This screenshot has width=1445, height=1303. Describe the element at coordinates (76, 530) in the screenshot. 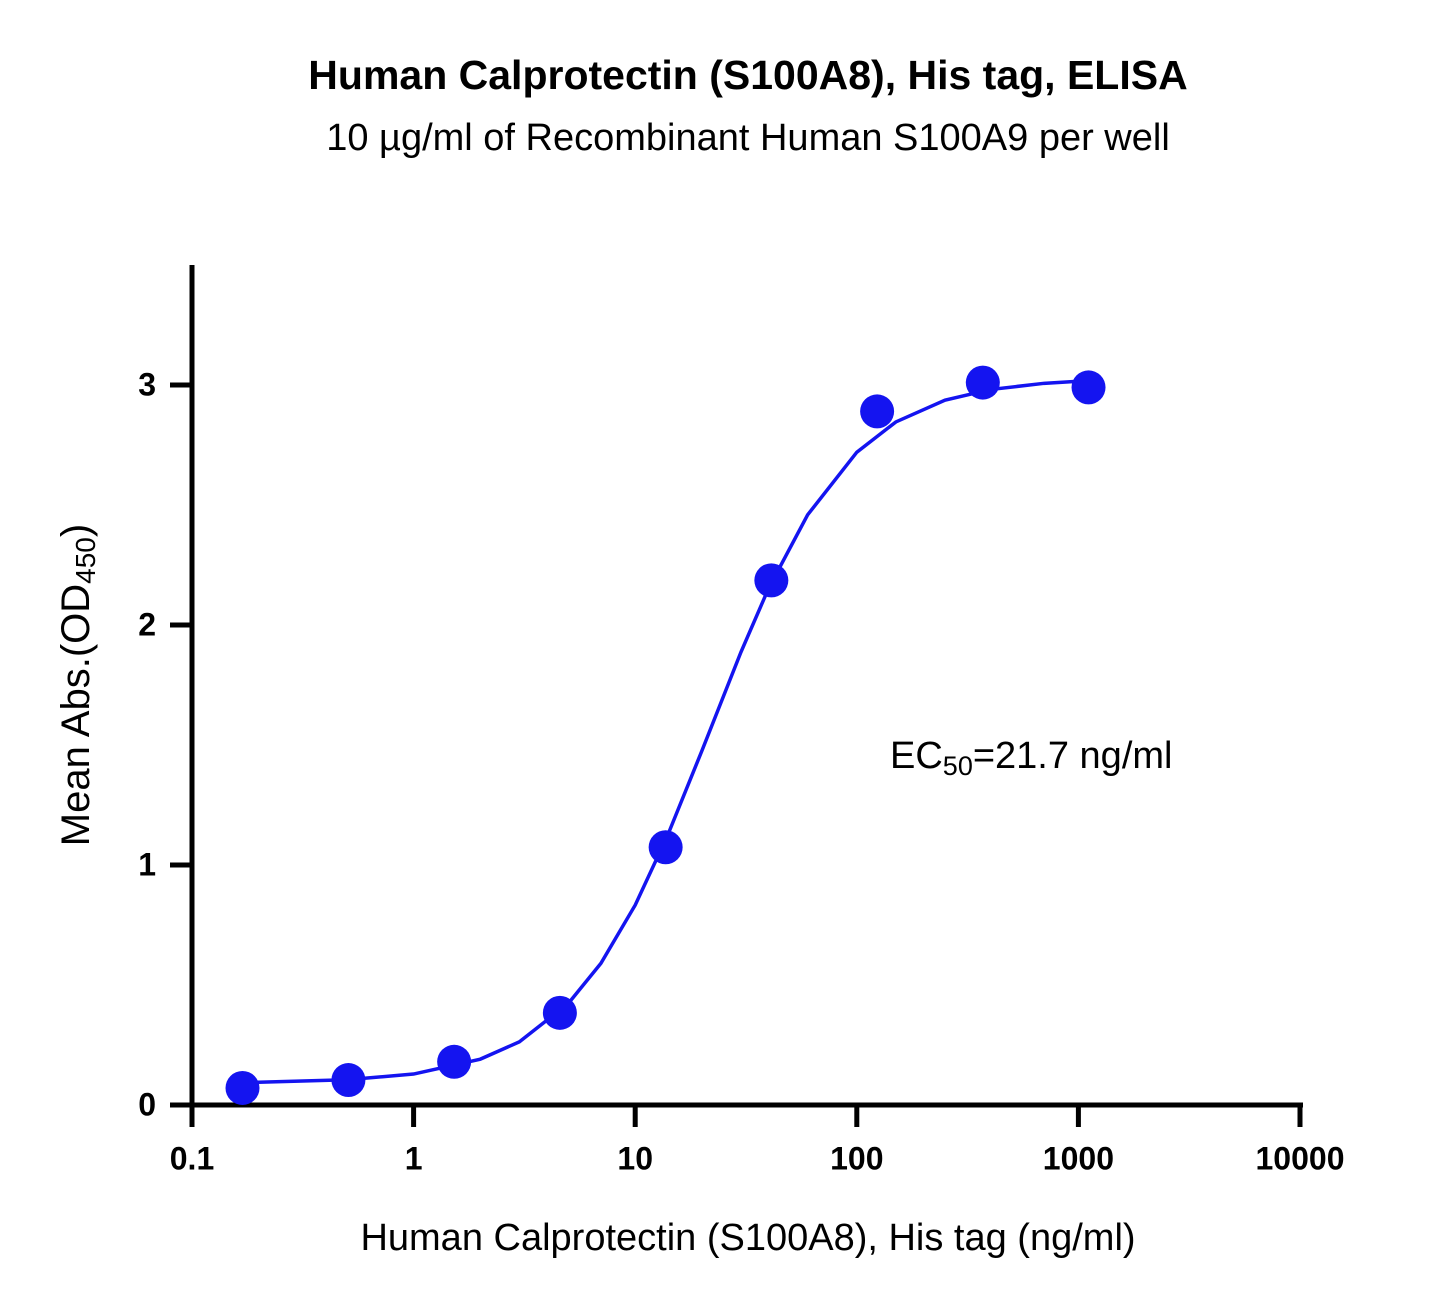

I see `y-label-part: )` at that location.